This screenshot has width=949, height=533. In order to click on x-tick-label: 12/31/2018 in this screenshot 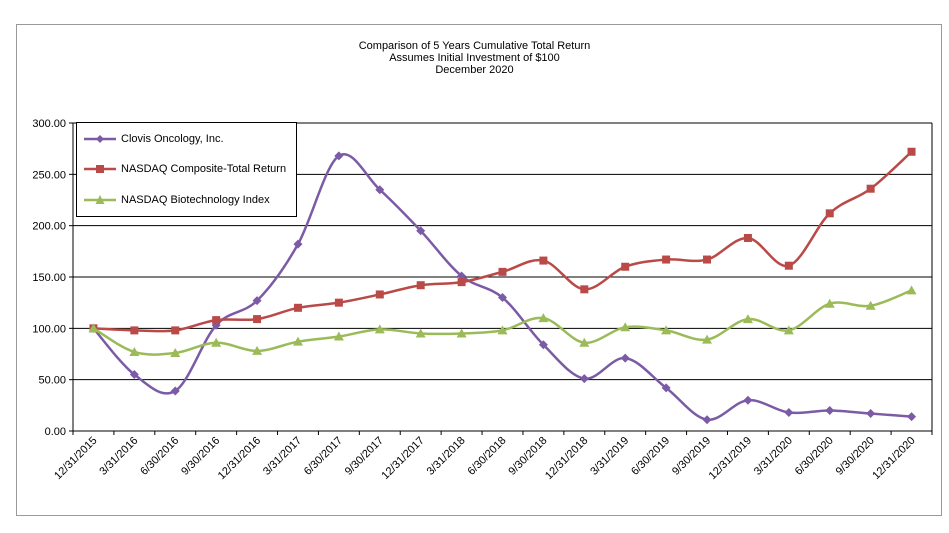, I will do `click(566, 458)`.